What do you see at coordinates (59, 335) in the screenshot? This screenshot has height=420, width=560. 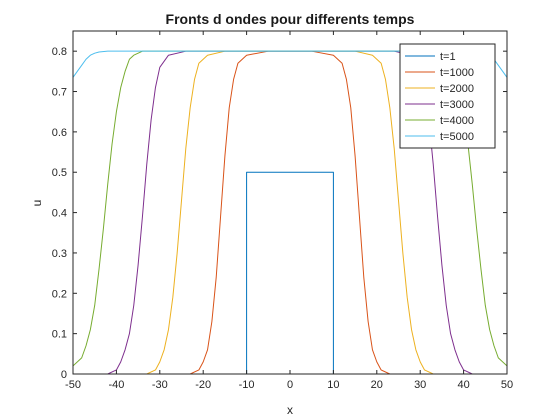 I see `y-tick-label: 0.1` at bounding box center [59, 335].